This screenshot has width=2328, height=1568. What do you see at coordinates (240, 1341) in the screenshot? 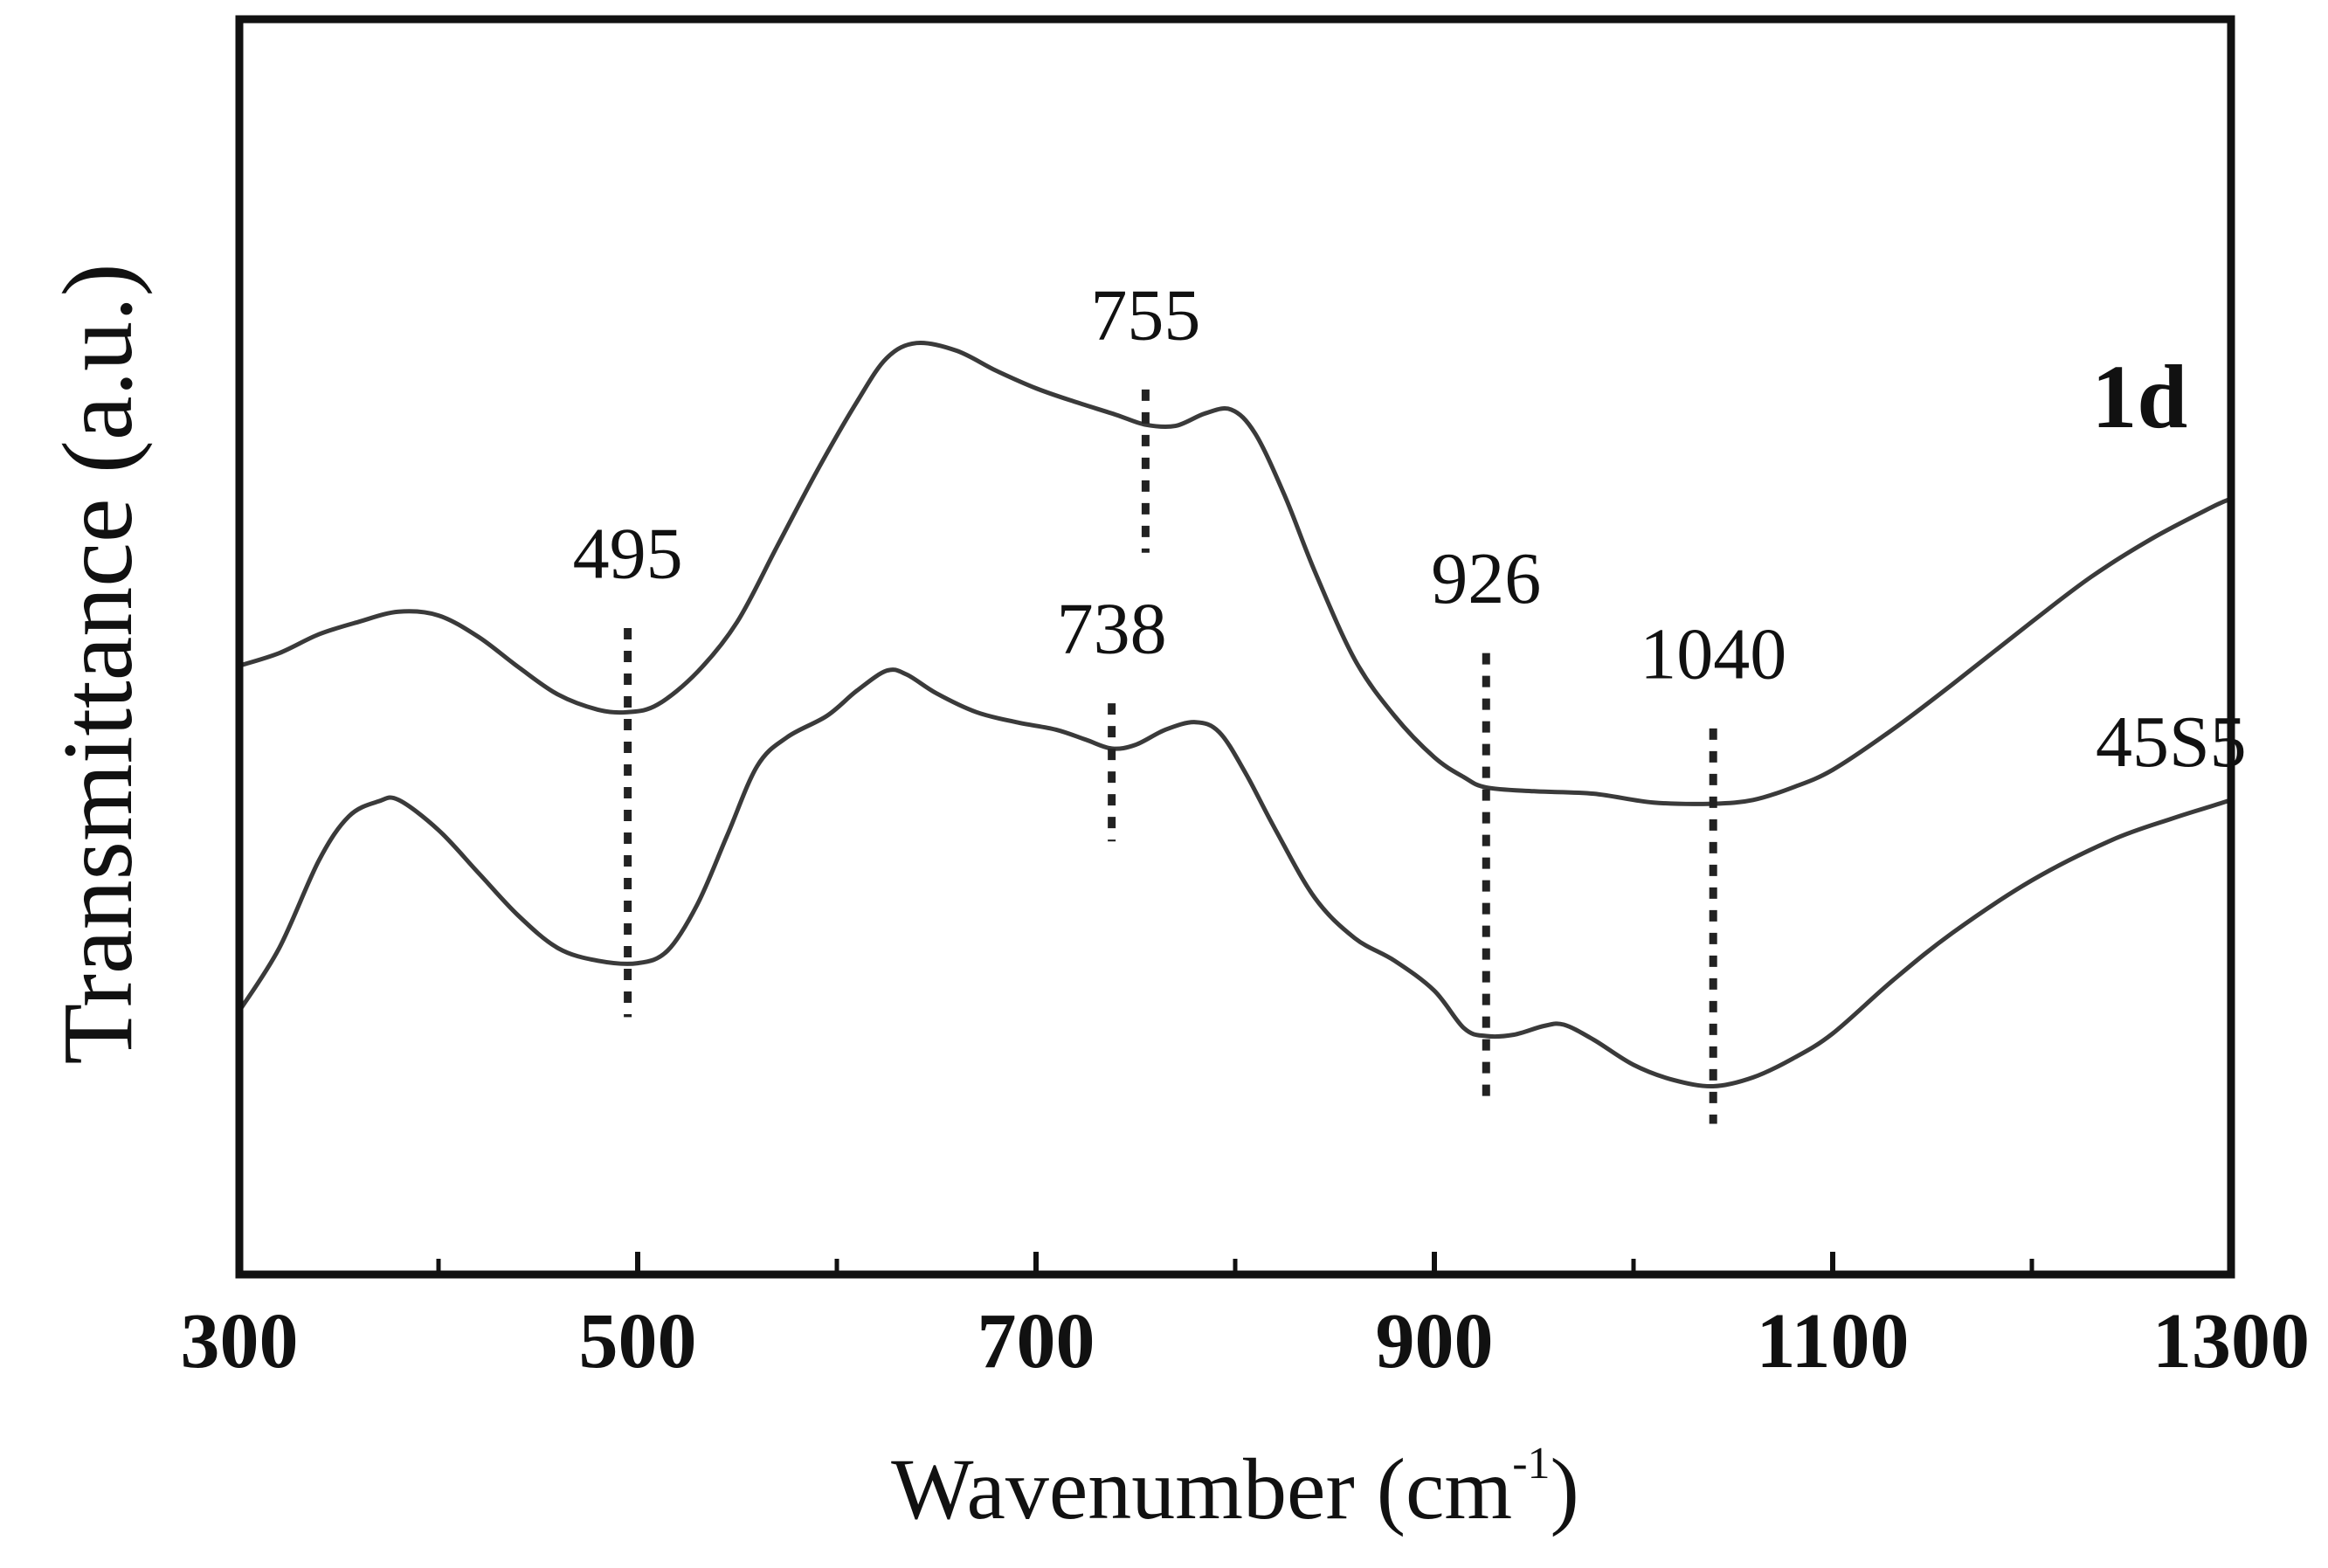
I see `x-tick-label-300: 300` at bounding box center [240, 1341].